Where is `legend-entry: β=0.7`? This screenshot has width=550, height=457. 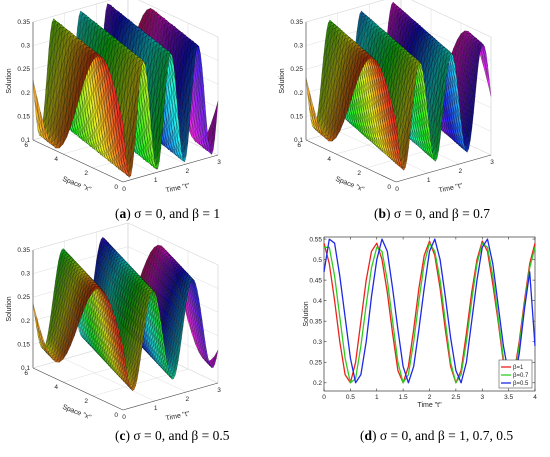
legend-entry: β=0.7 is located at coordinates (521, 376).